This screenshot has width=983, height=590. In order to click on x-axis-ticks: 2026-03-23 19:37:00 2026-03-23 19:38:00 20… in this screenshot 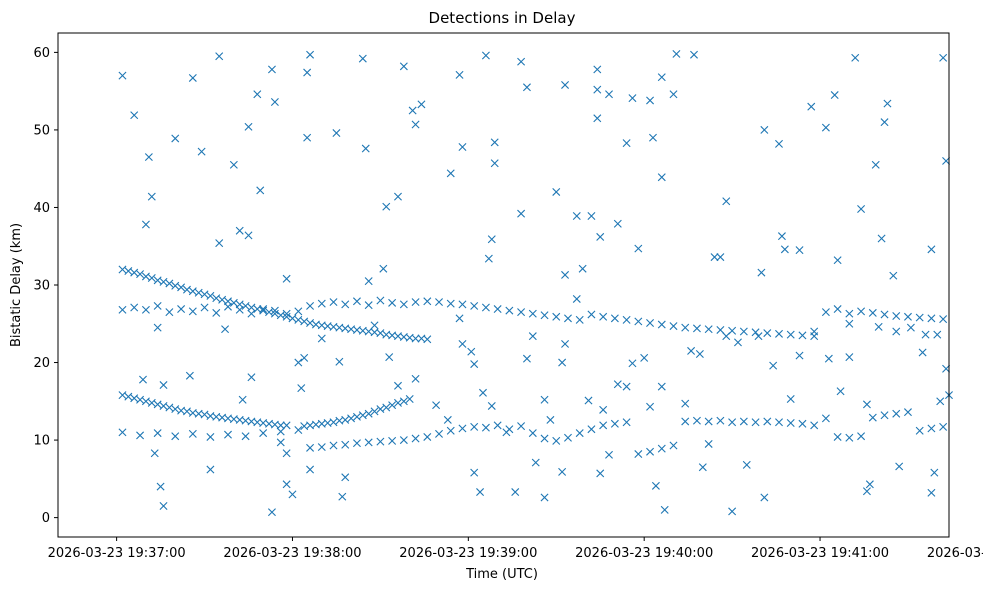, I will do `click(515, 549)`.